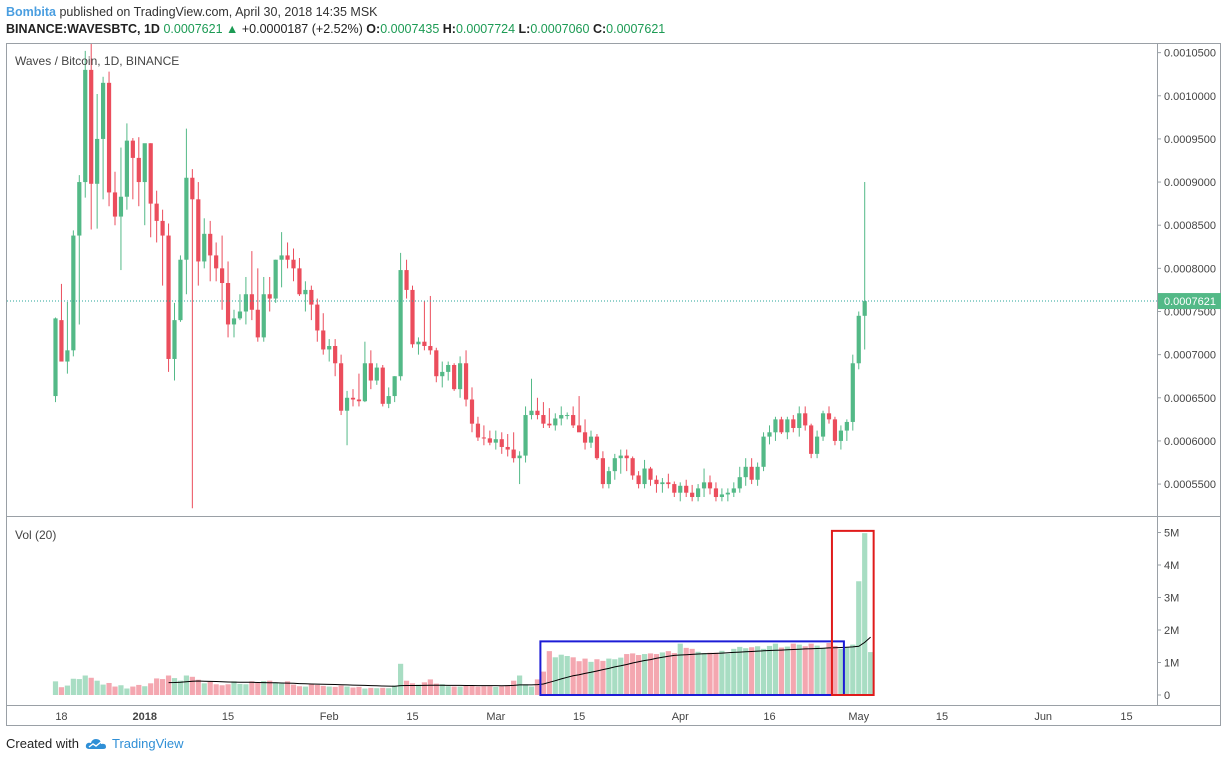  Describe the element at coordinates (95, 743) in the screenshot. I see `tradingview-cloud-icon` at that location.